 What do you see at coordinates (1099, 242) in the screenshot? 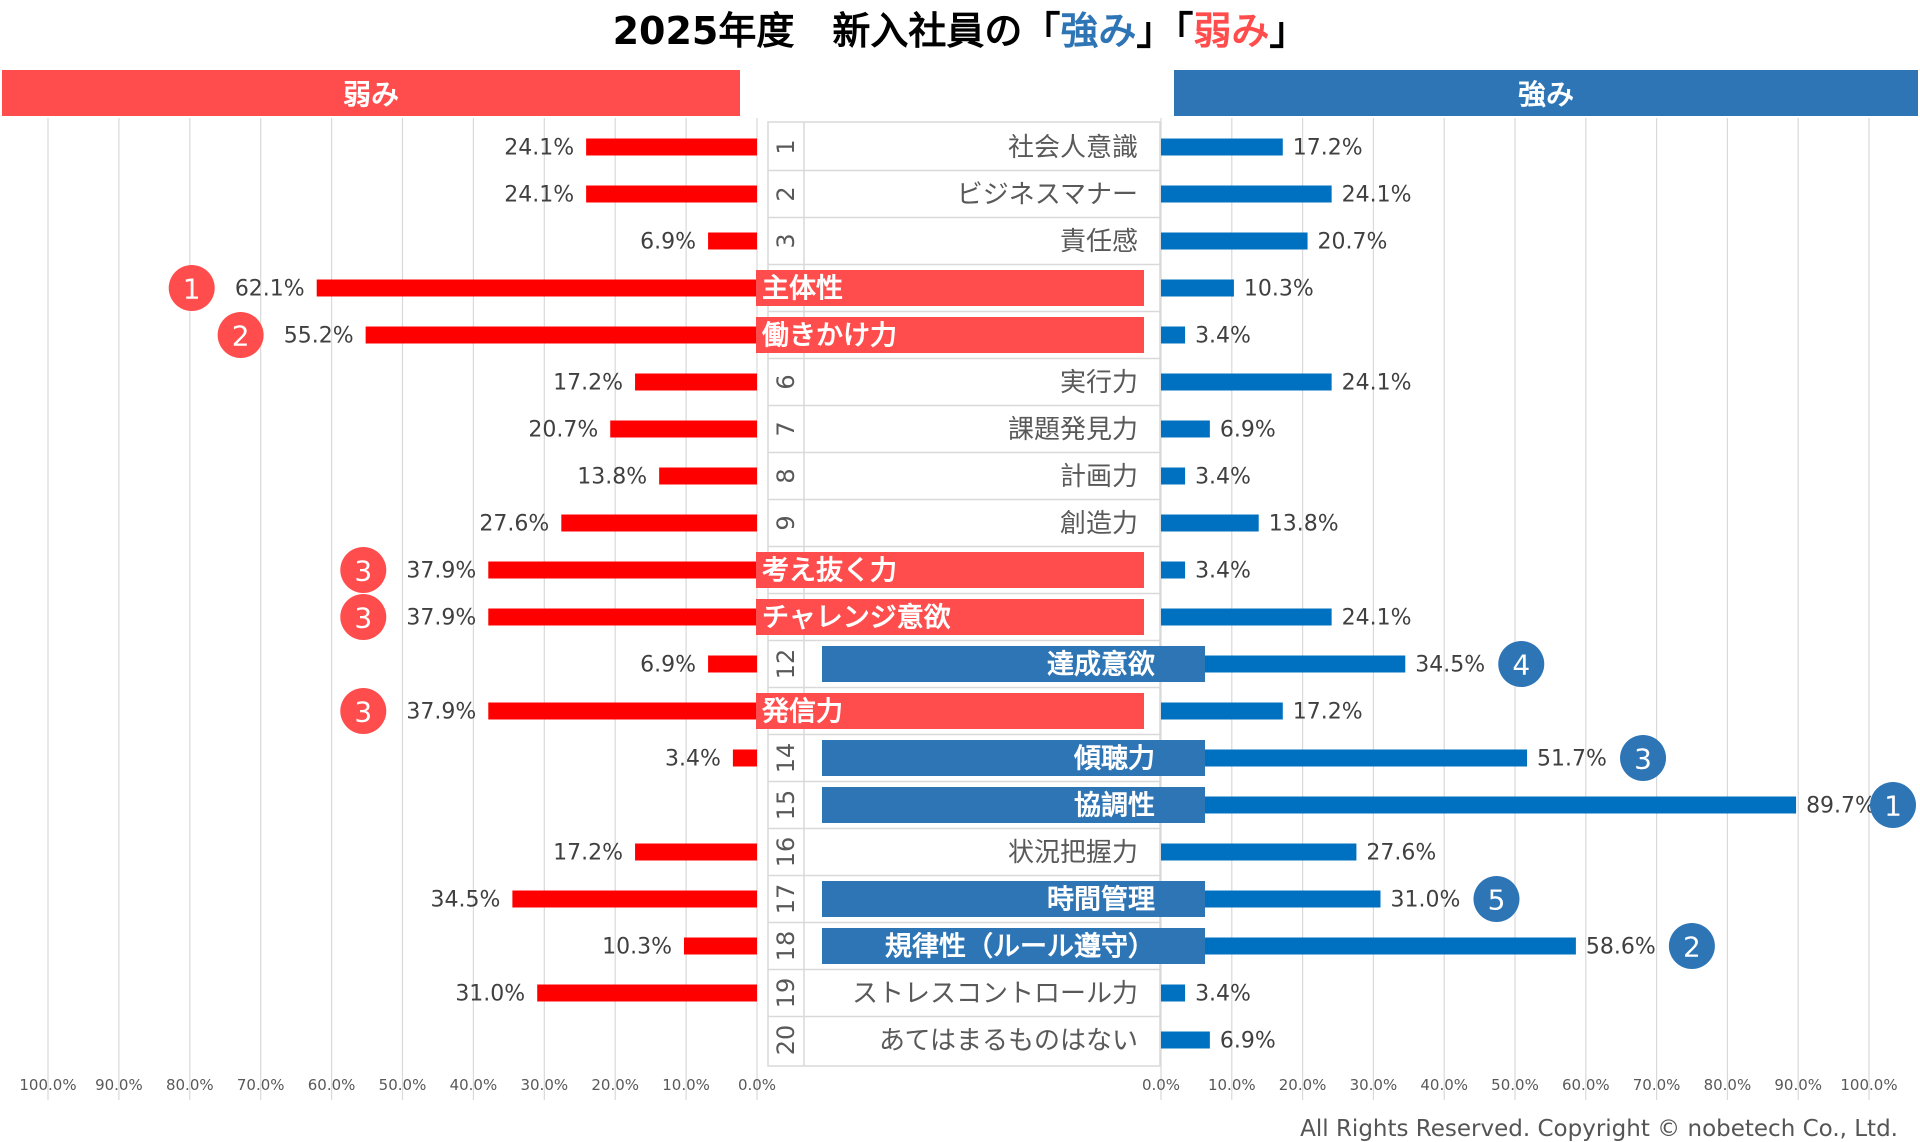
I see `category-label: 責任感` at bounding box center [1099, 242].